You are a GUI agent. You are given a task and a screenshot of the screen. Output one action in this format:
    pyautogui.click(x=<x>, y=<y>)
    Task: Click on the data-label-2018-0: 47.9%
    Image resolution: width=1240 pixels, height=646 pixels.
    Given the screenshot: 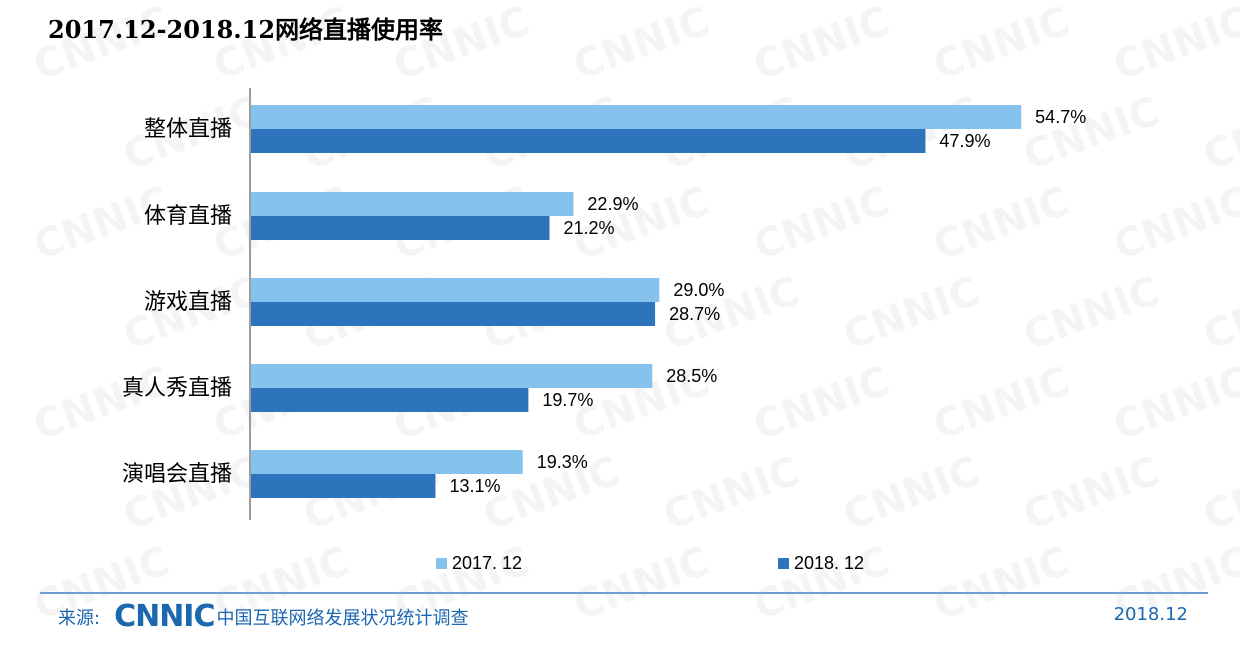 What is the action you would take?
    pyautogui.click(x=964, y=141)
    